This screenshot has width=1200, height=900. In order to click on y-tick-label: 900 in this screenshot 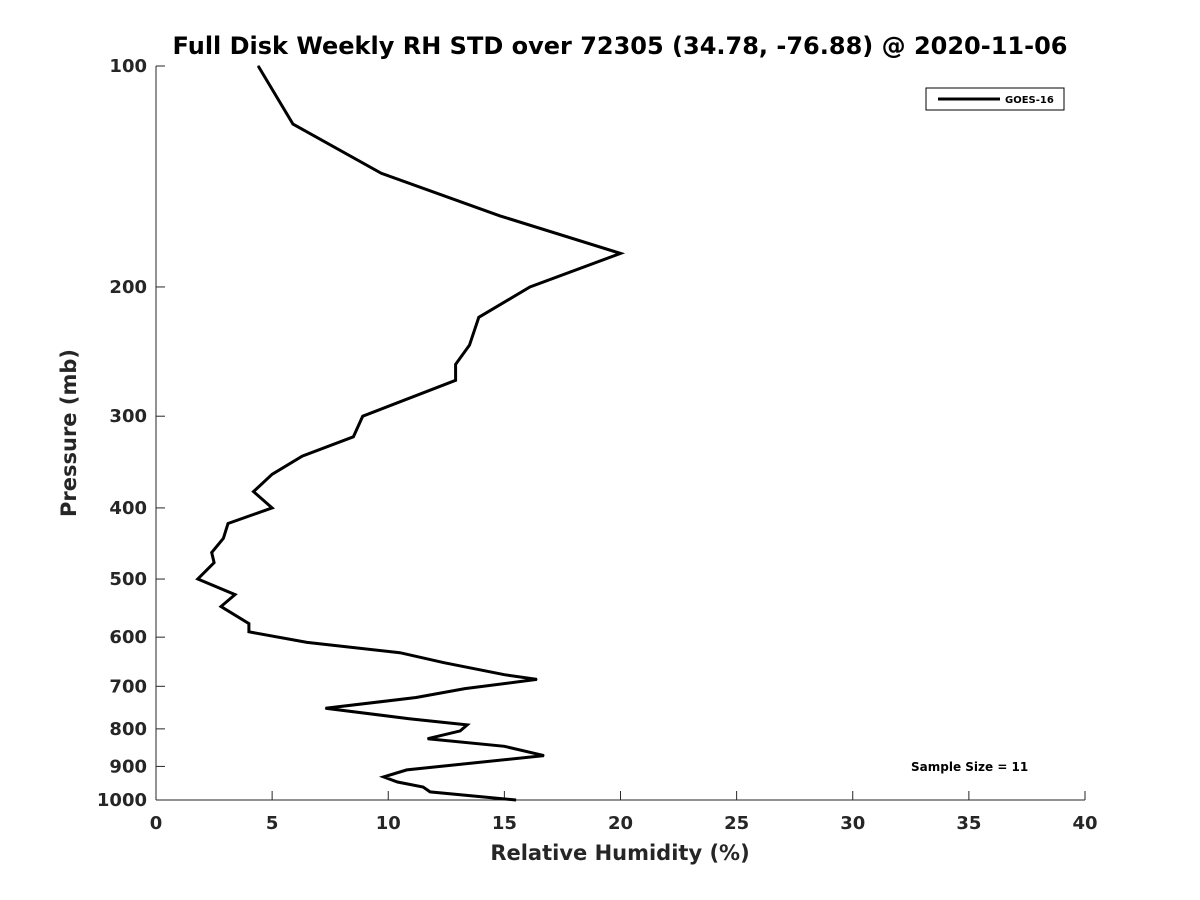, I will do `click(128, 766)`.